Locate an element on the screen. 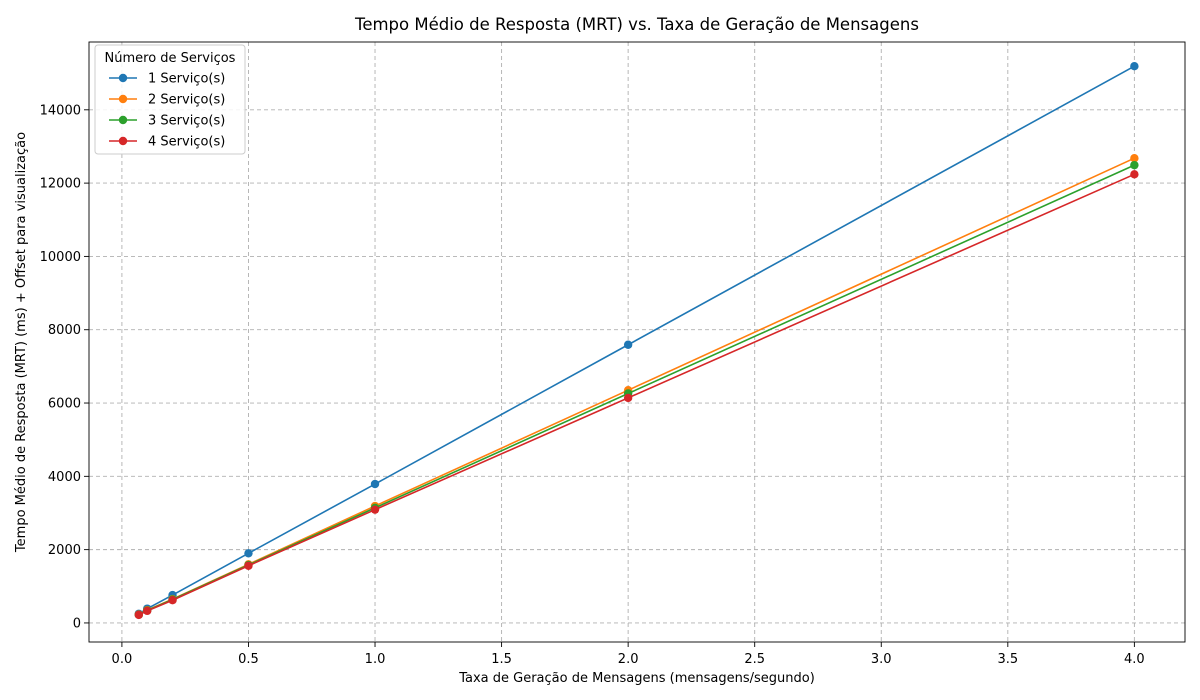 The width and height of the screenshot is (1200, 700). x-tick-label: 3.5 is located at coordinates (1007, 659).